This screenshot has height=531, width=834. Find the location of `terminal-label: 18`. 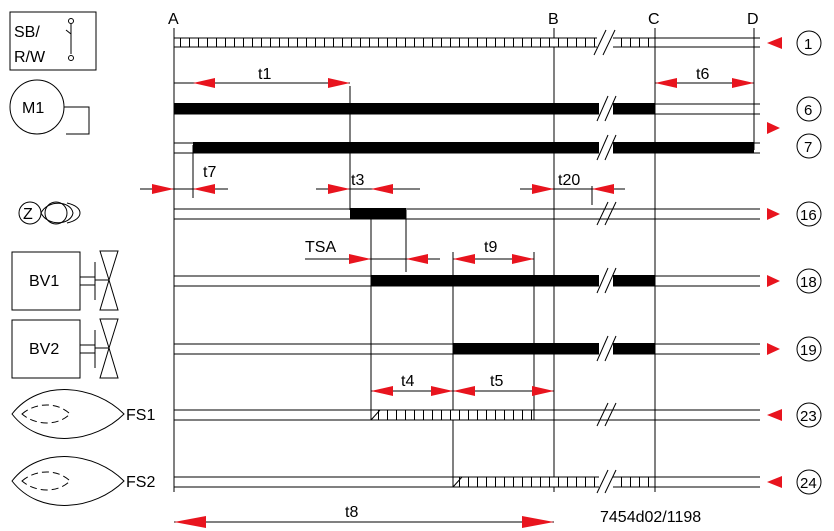

terminal-label: 18 is located at coordinates (808, 282).